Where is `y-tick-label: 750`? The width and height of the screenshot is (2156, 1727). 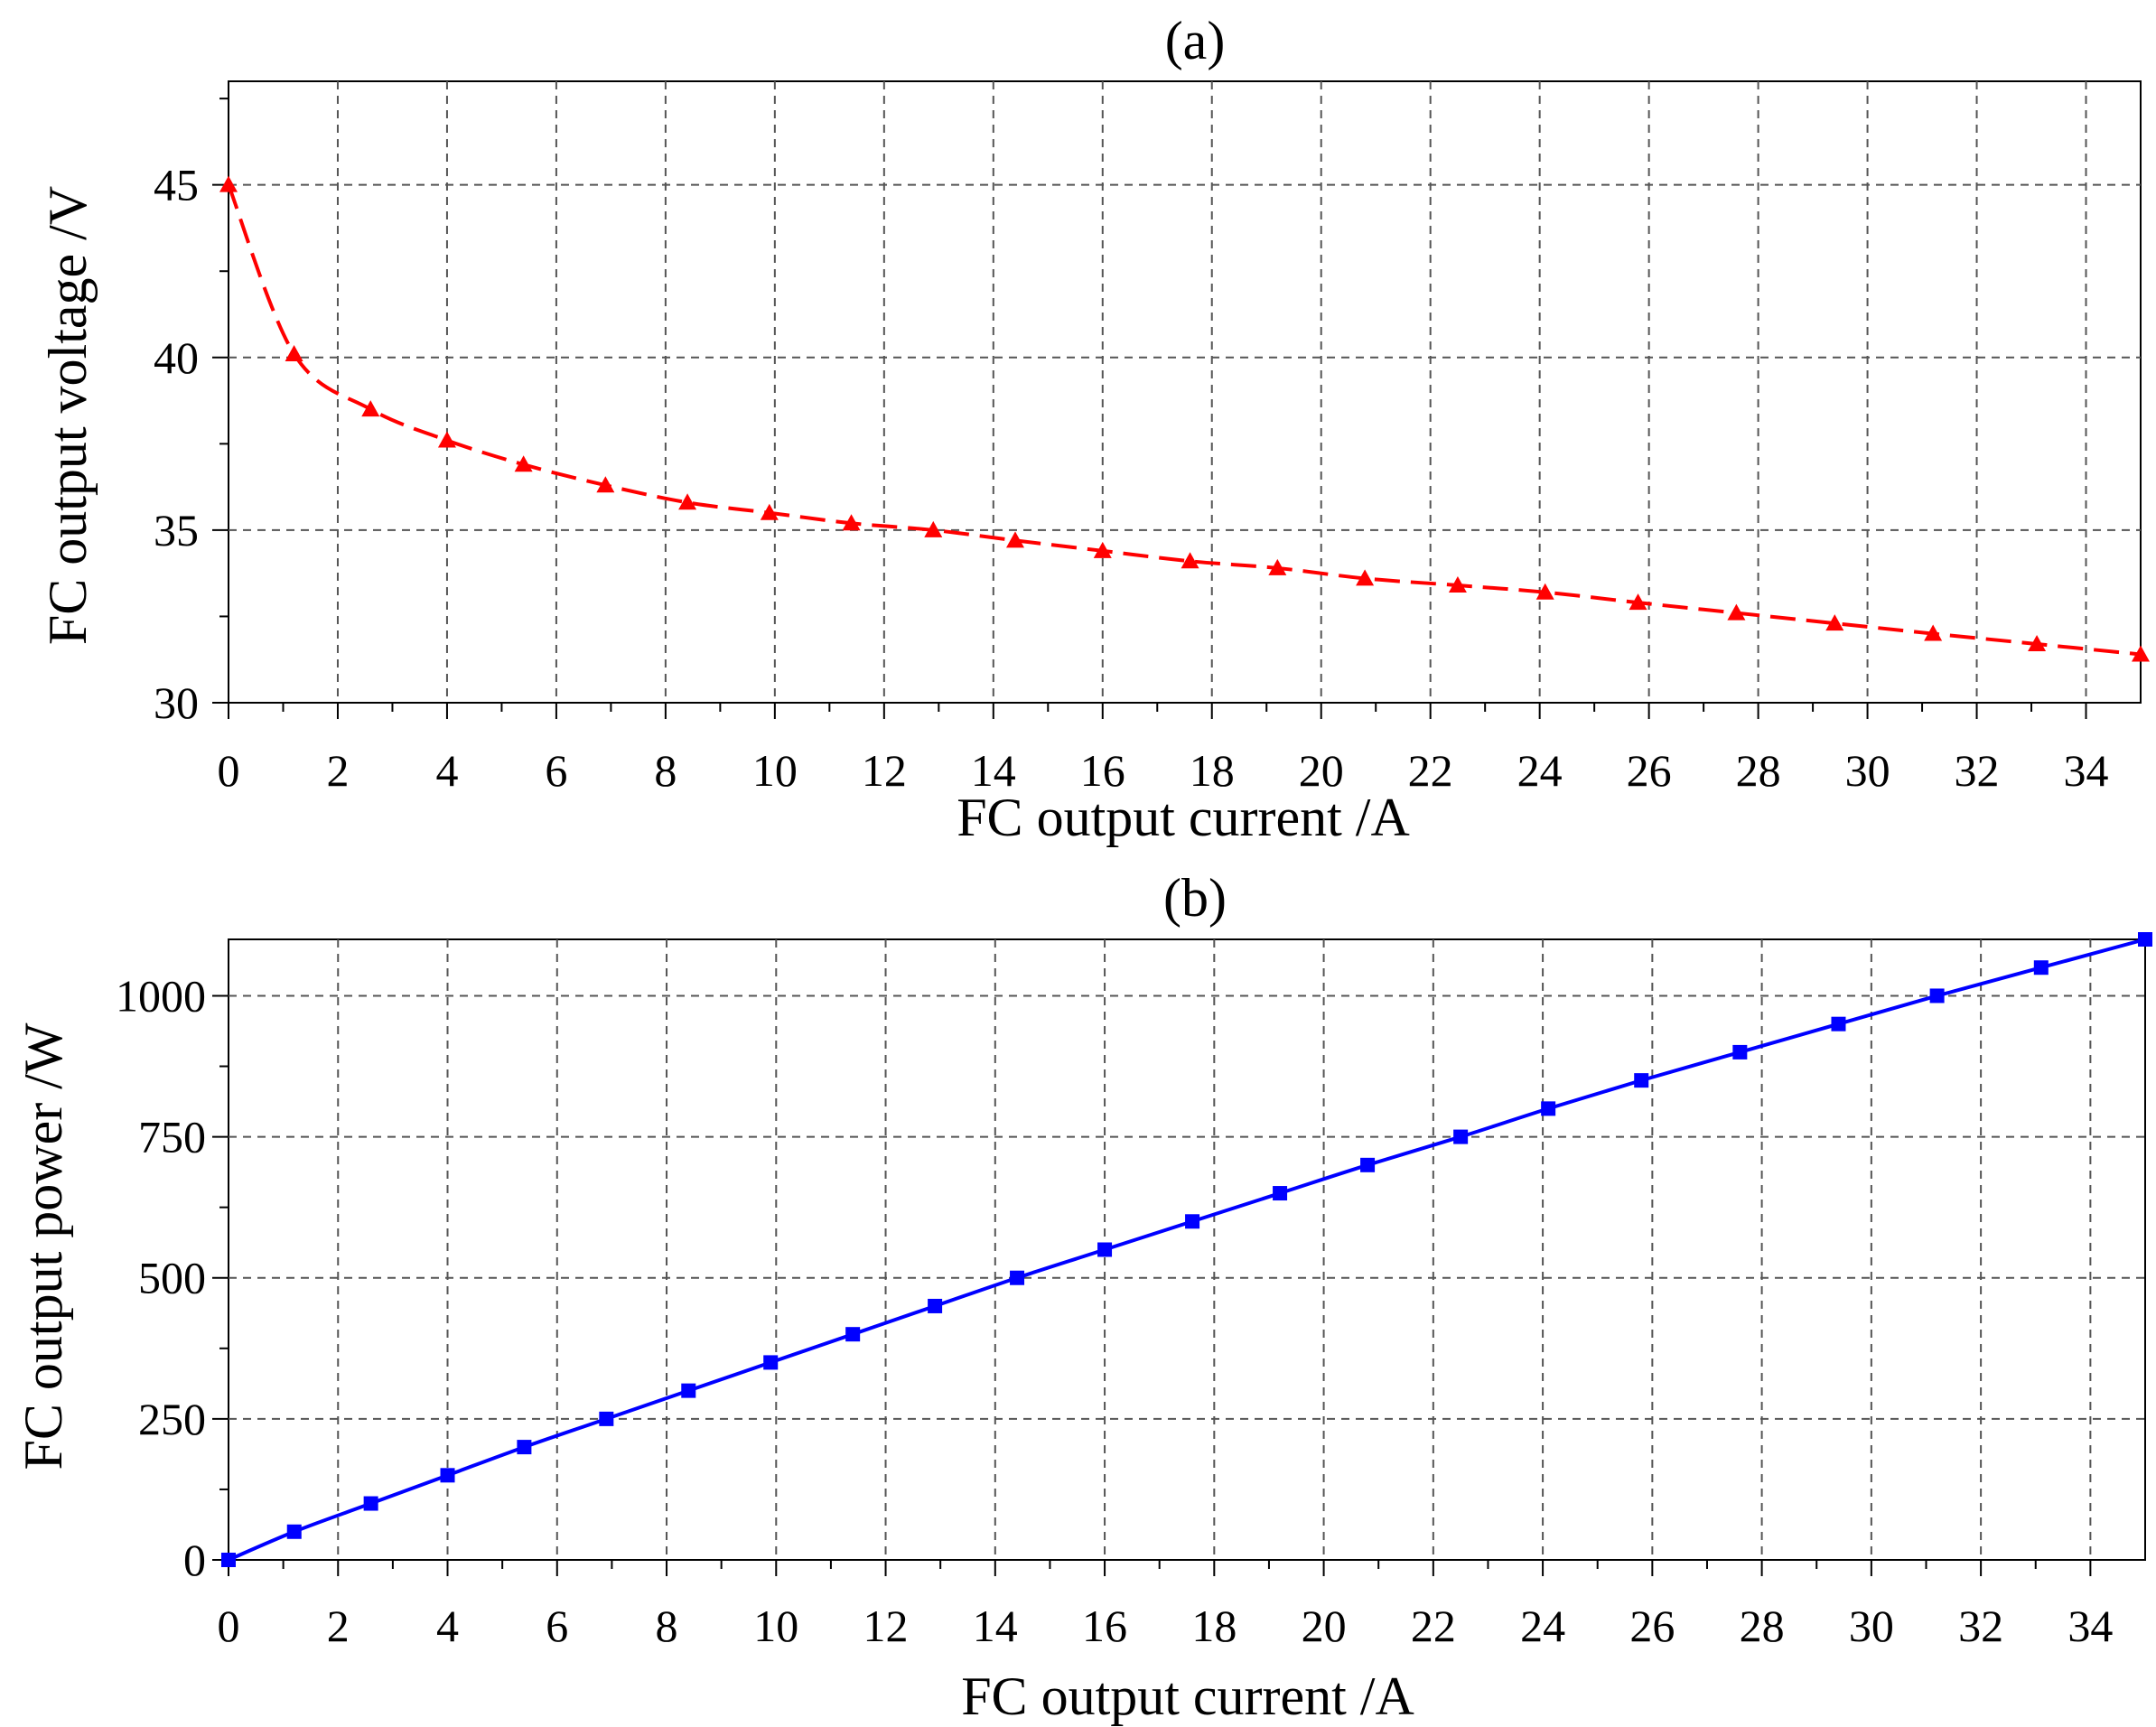
y-tick-label: 750 is located at coordinates (172, 1137).